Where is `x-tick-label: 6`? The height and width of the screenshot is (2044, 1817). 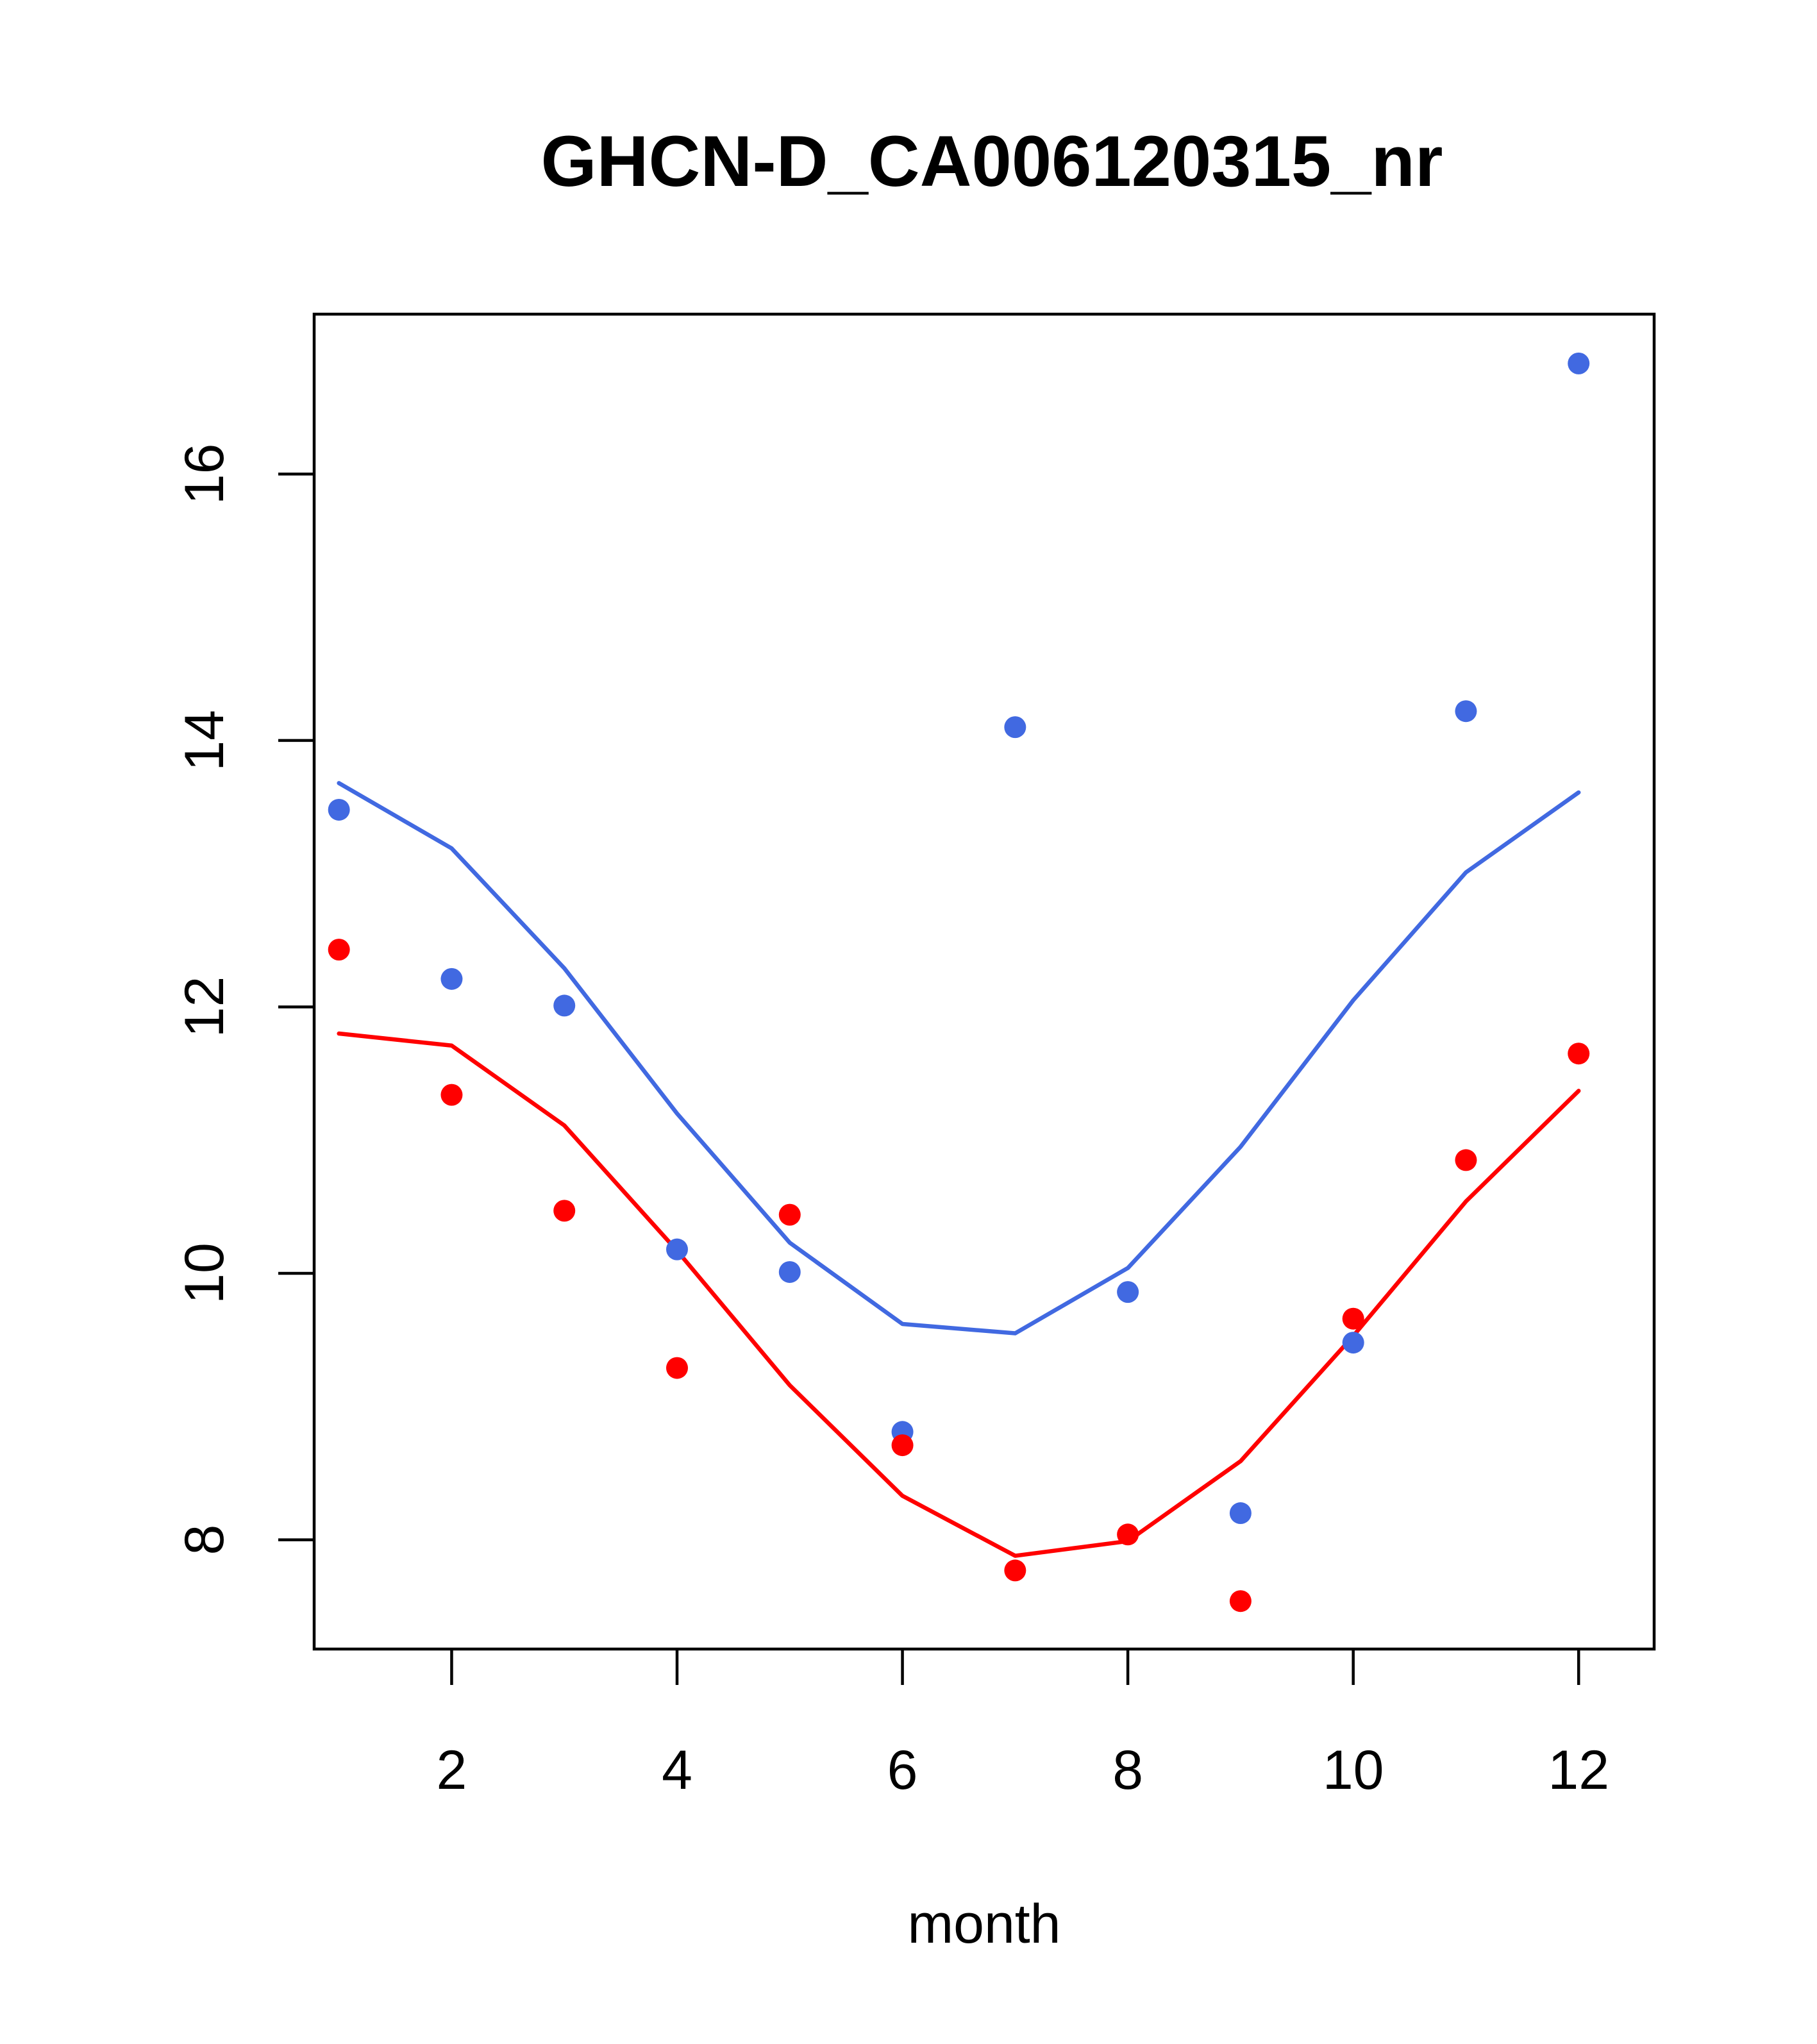 x-tick-label: 6 is located at coordinates (903, 1770).